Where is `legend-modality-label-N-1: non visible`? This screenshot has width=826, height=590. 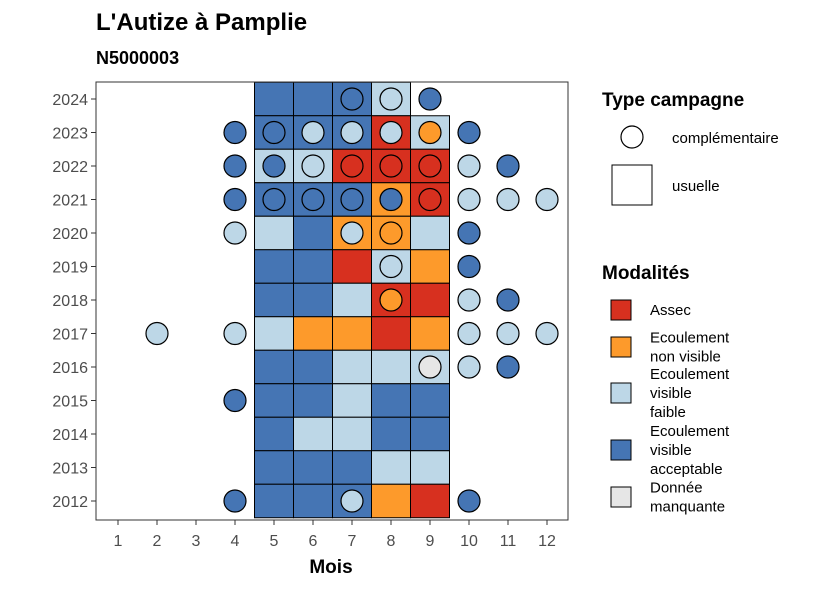
legend-modality-label-N-1: non visible is located at coordinates (685, 357).